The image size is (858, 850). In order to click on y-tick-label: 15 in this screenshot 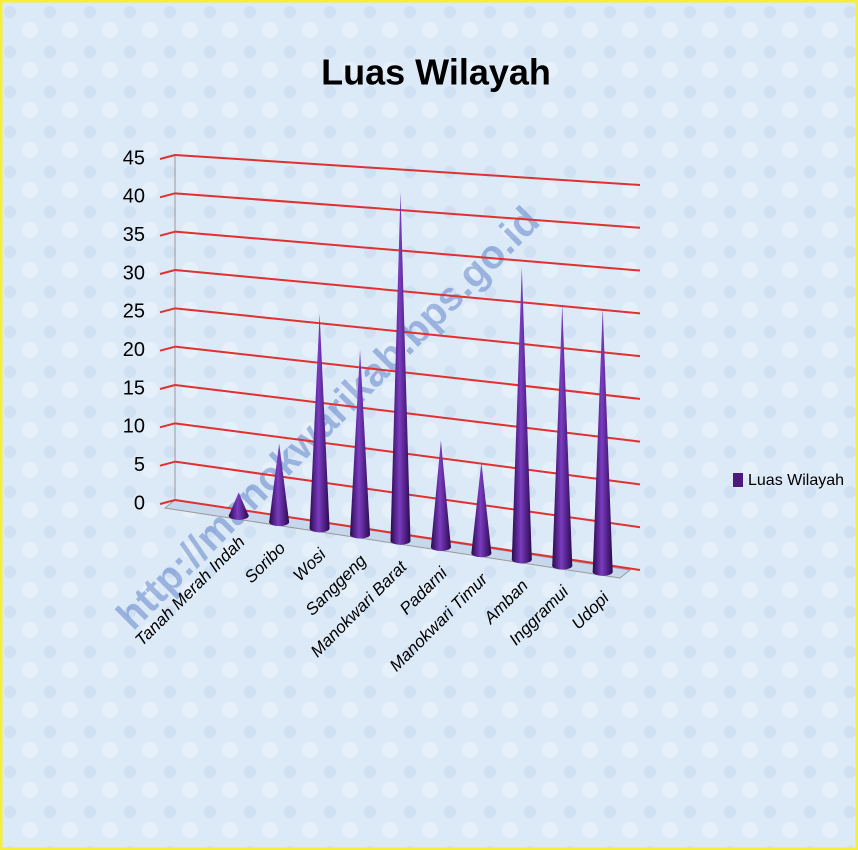, I will do `click(134, 388)`.